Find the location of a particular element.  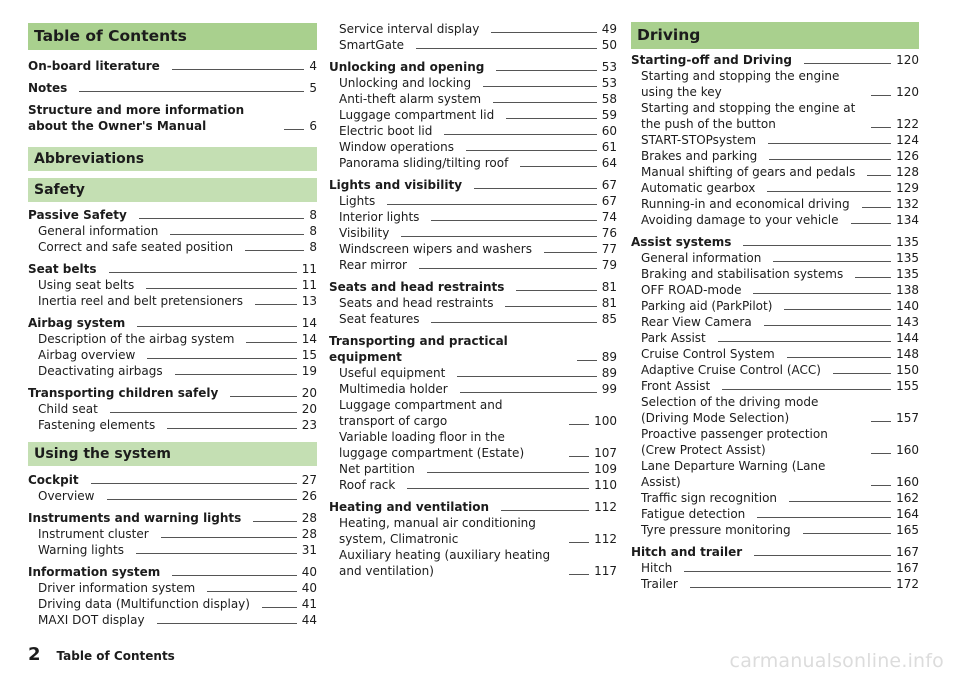

toc-chapter-entry: Heating and ventilation 112 is located at coordinates (473, 507).